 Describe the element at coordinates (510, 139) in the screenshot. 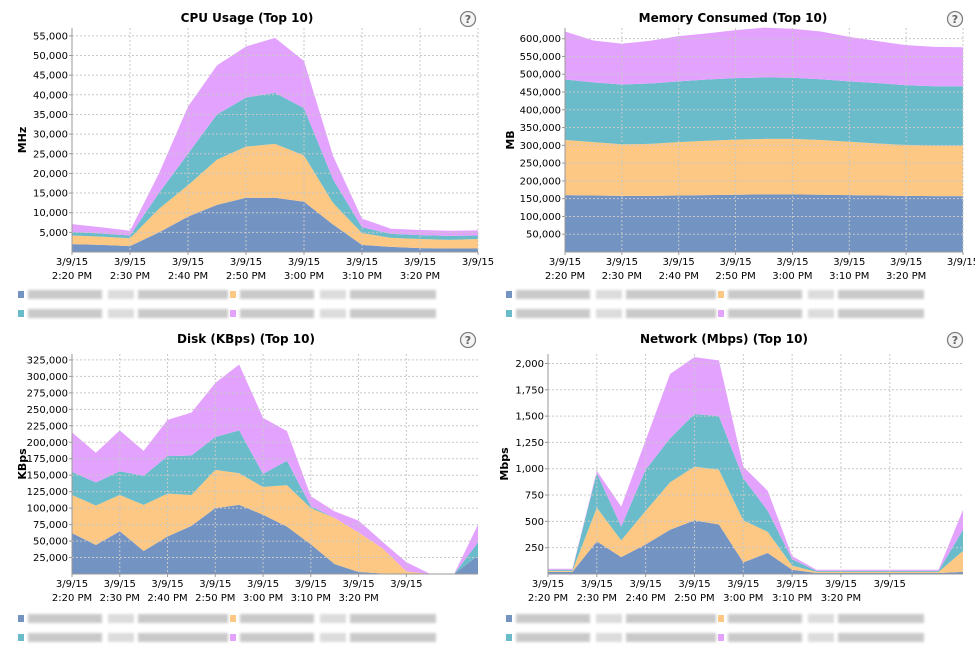

I see `y-axis-label: MB` at that location.